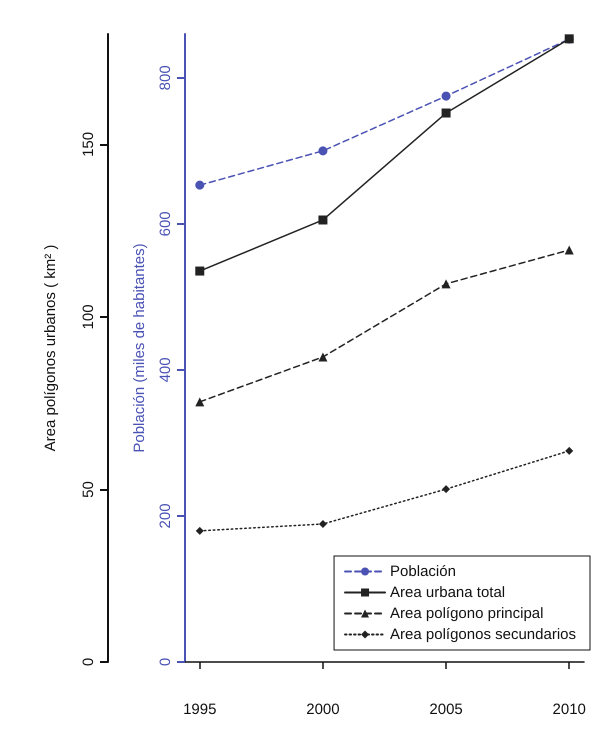 The width and height of the screenshot is (610, 742). Describe the element at coordinates (139, 348) in the screenshot. I see `y2-axis-title: Población (miles de habitantes)` at that location.